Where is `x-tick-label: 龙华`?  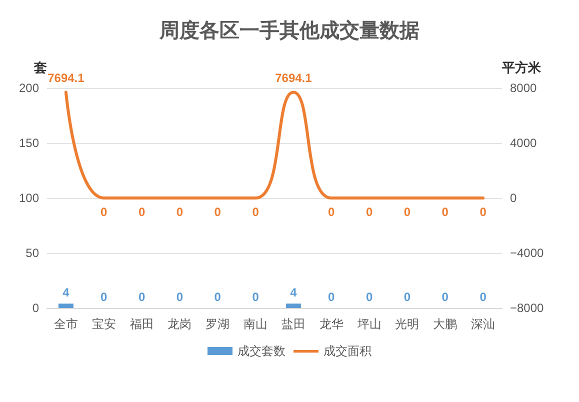
x-tick-label: 龙华 is located at coordinates (331, 324).